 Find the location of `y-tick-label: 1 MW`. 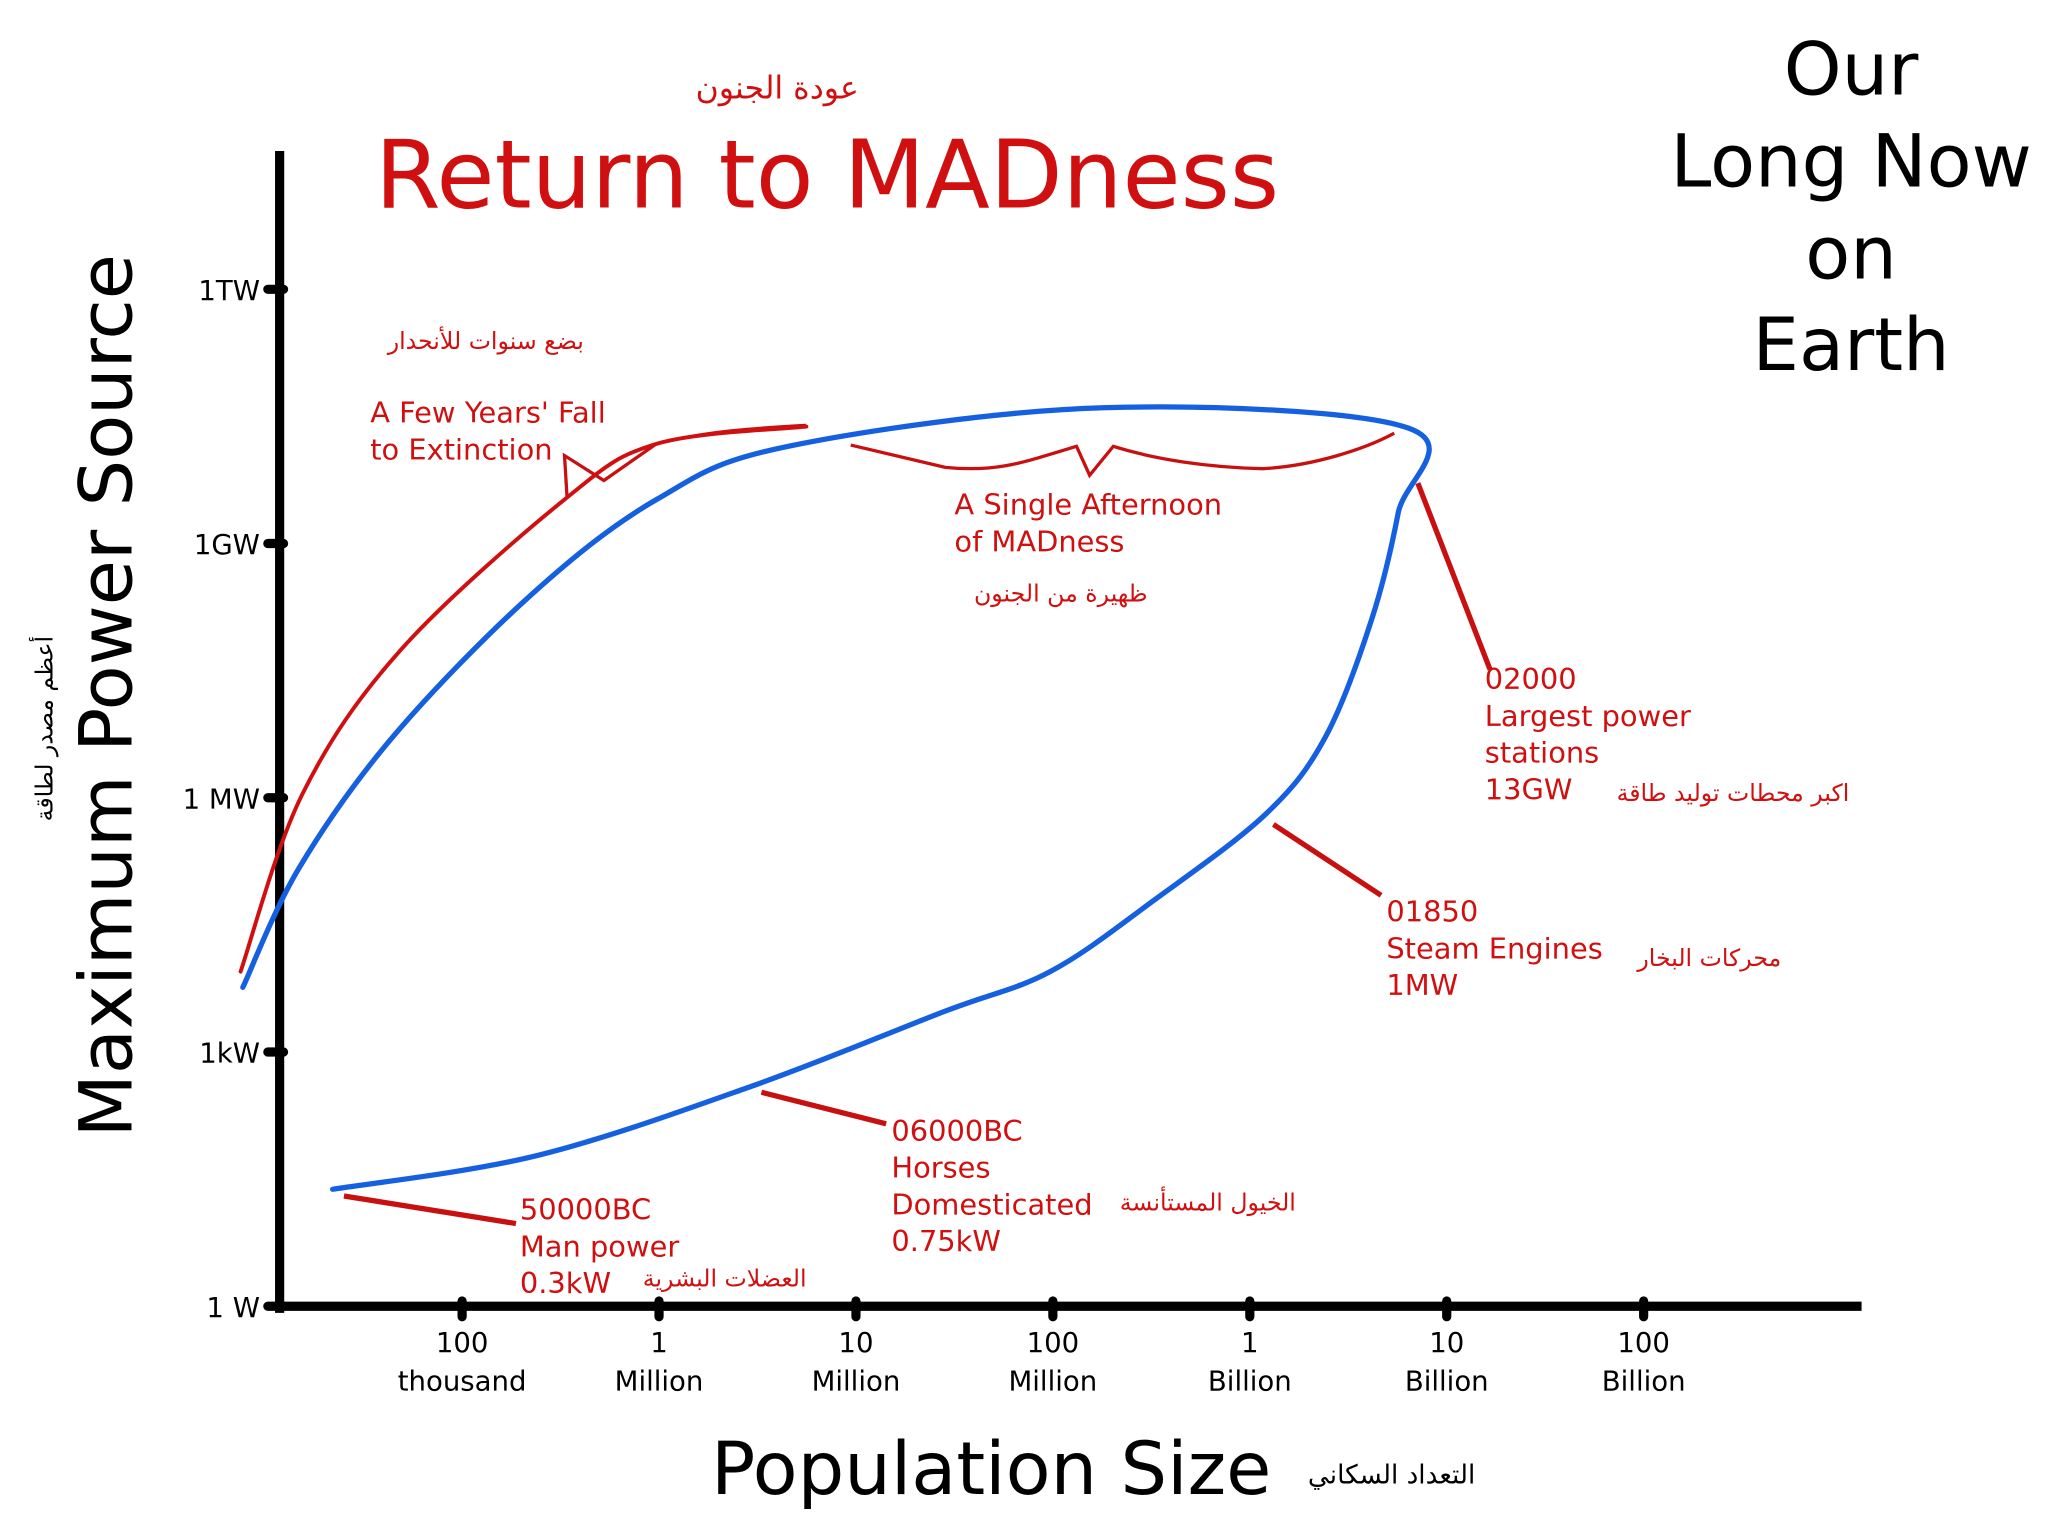

y-tick-label: 1 MW is located at coordinates (221, 799).